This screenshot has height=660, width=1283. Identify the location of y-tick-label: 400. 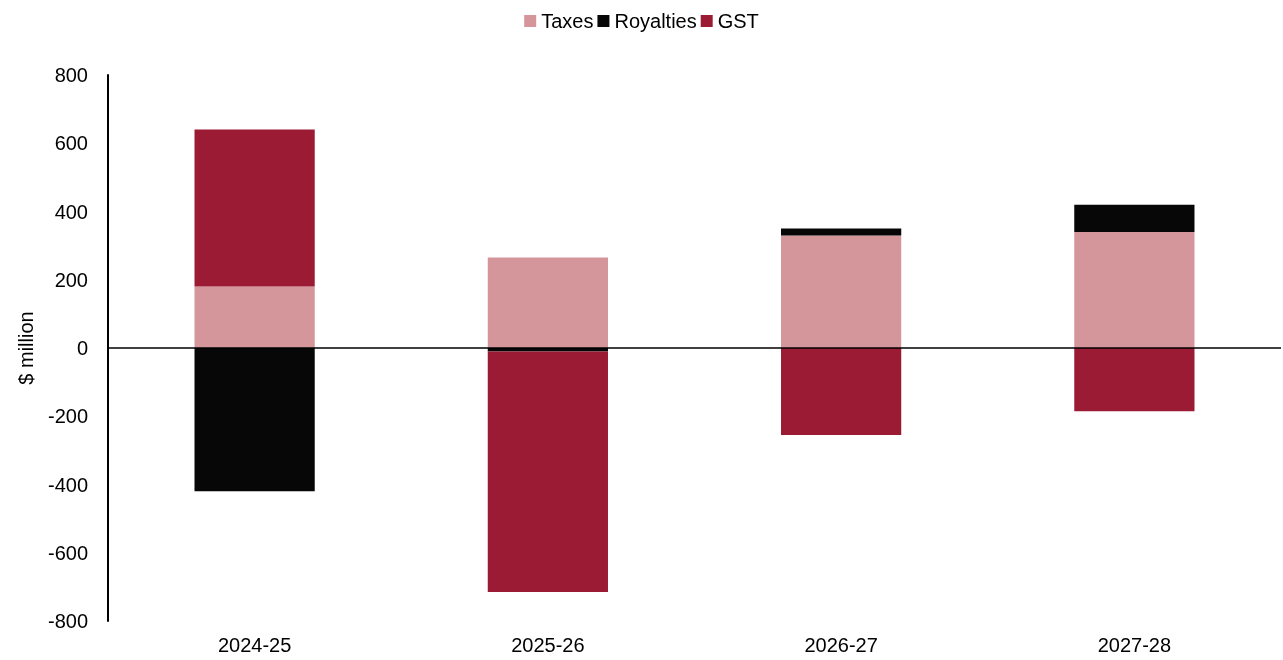
(71, 211).